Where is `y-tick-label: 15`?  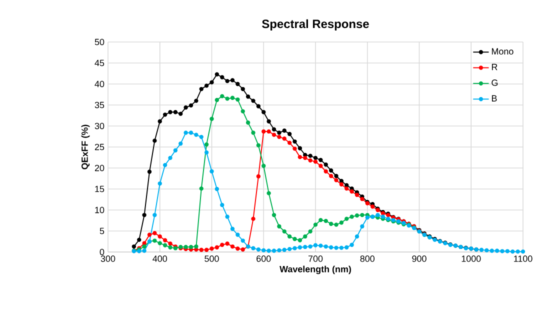
y-tick-label: 15 is located at coordinates (99, 189).